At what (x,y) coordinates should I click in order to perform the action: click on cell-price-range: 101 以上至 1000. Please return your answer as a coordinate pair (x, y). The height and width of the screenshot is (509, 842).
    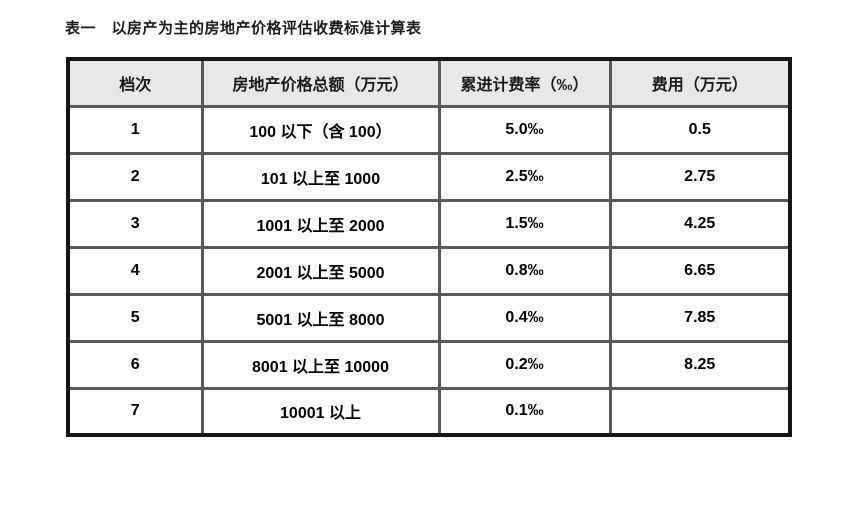
    Looking at the image, I should click on (320, 176).